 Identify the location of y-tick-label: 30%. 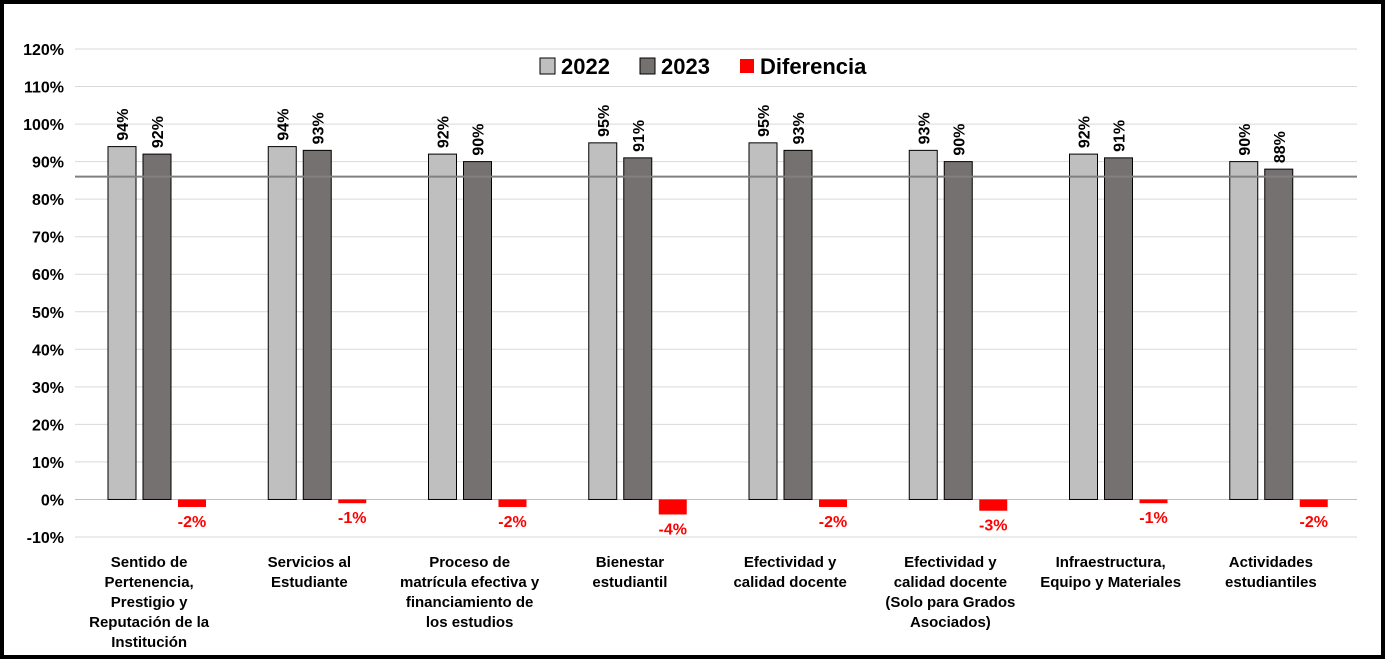
(48, 388).